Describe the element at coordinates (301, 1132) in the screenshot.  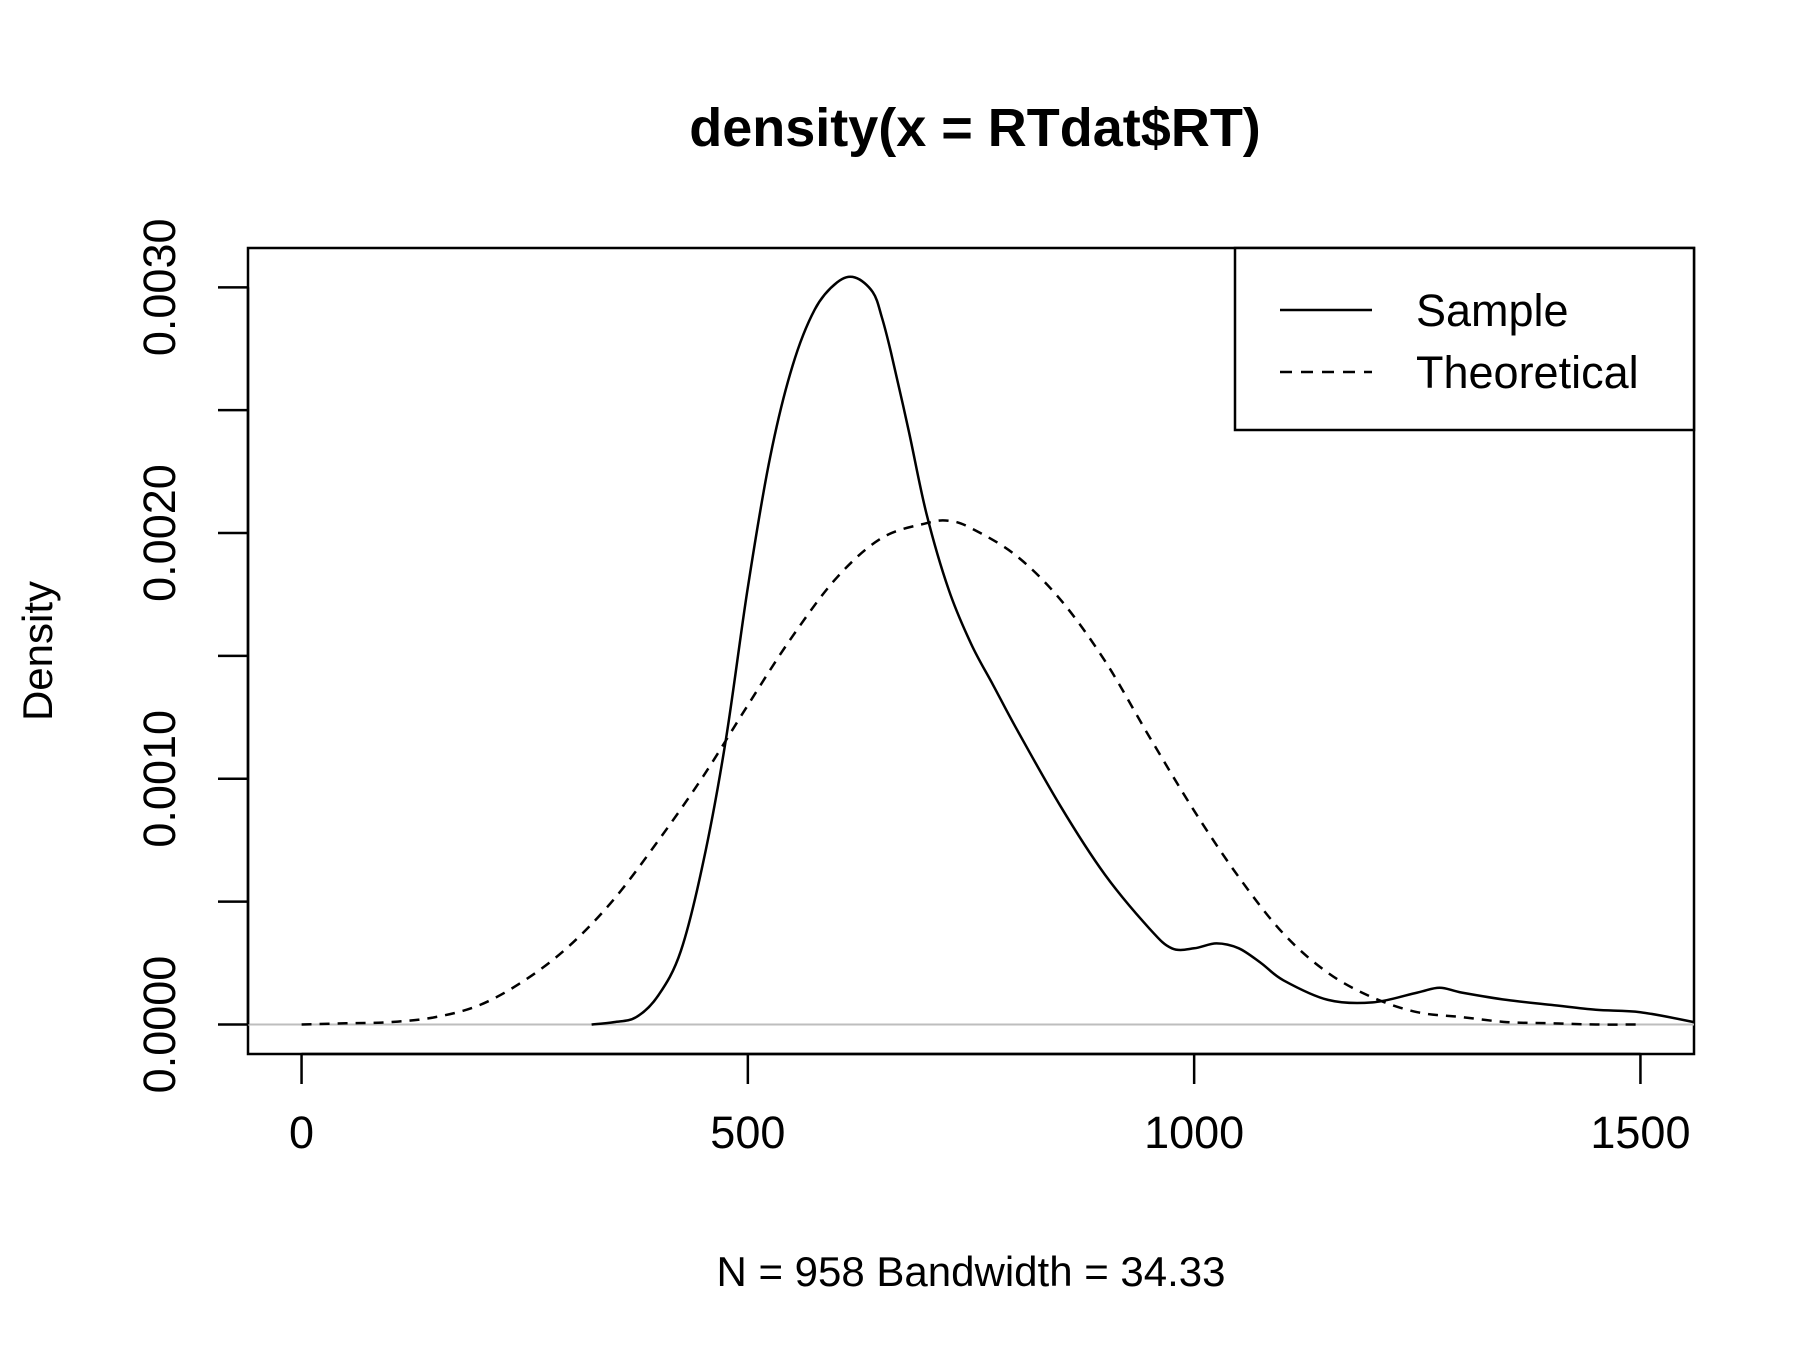
I see `x-tick-label: 0` at that location.